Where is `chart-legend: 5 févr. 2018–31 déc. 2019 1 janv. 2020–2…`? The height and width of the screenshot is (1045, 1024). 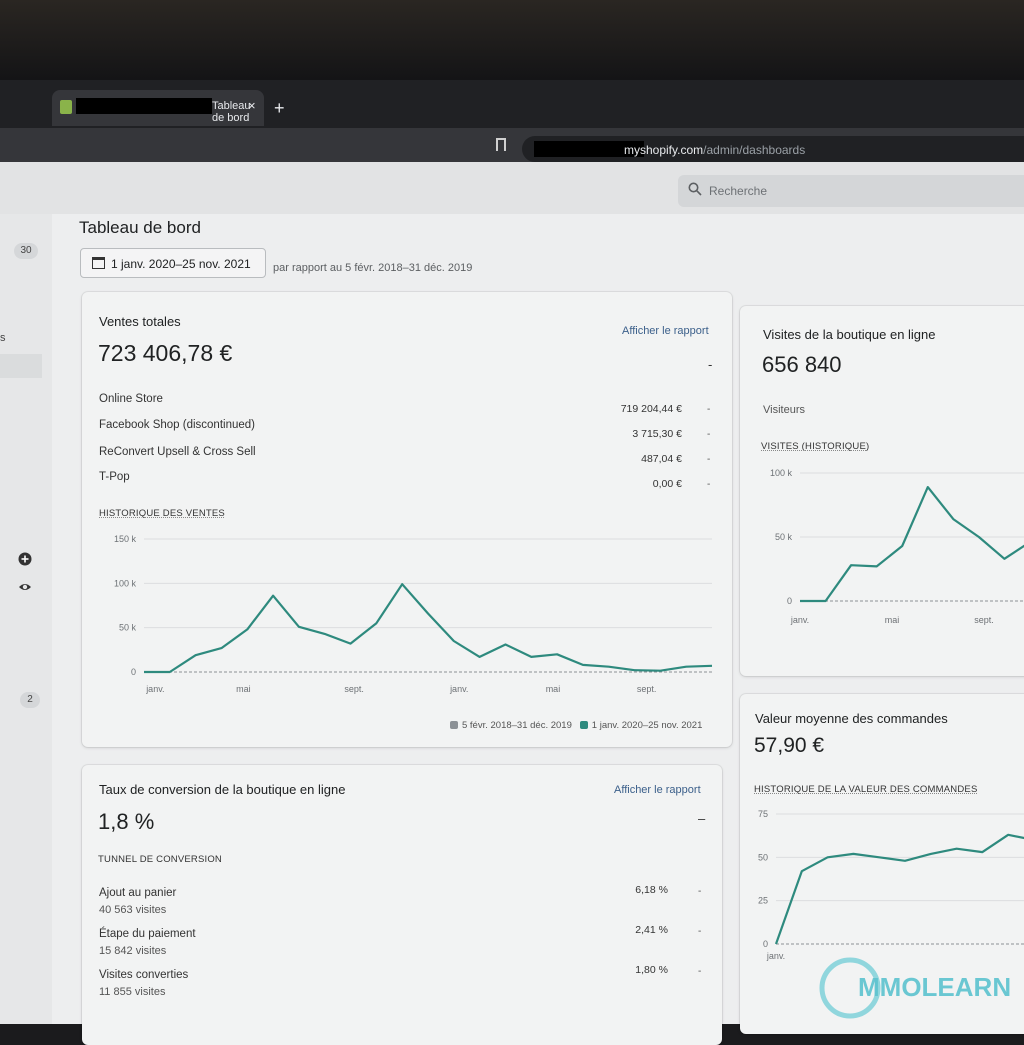
chart-legend: 5 févr. 2018–31 déc. 2019 1 janv. 2020–2… is located at coordinates (576, 725).